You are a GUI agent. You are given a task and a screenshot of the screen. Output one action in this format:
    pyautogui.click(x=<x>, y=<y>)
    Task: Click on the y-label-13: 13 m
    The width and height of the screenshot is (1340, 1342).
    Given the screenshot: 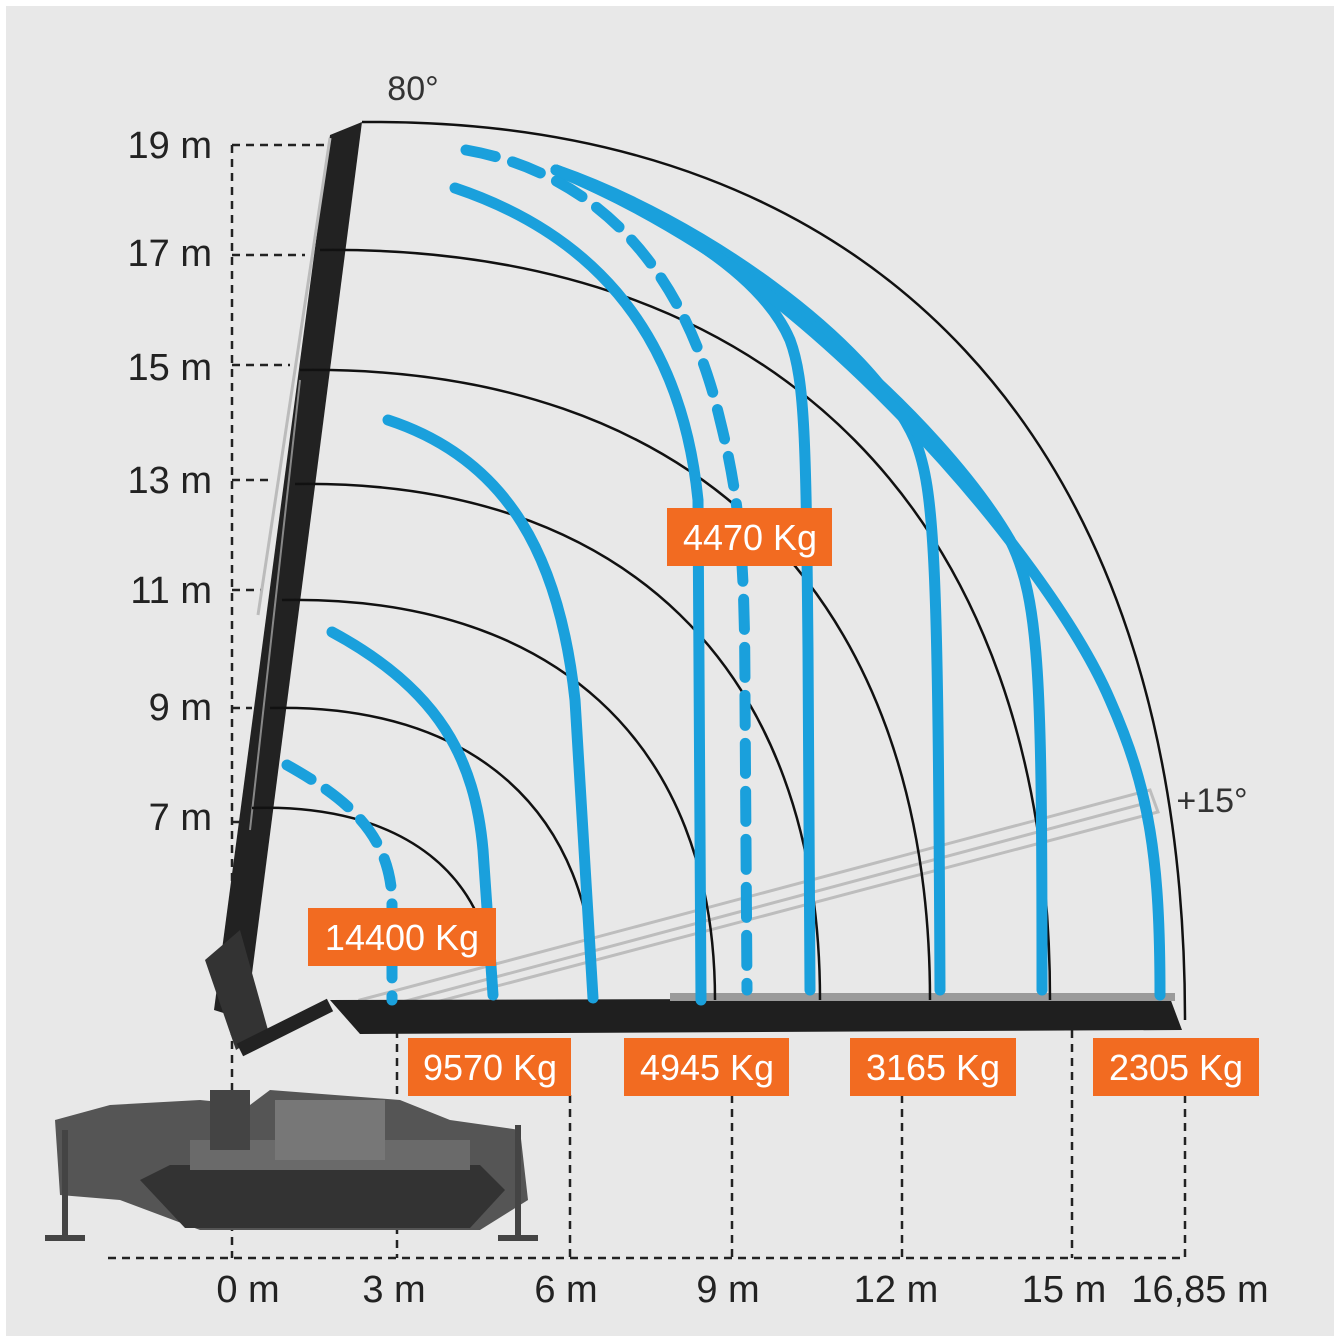 What is the action you would take?
    pyautogui.click(x=170, y=481)
    